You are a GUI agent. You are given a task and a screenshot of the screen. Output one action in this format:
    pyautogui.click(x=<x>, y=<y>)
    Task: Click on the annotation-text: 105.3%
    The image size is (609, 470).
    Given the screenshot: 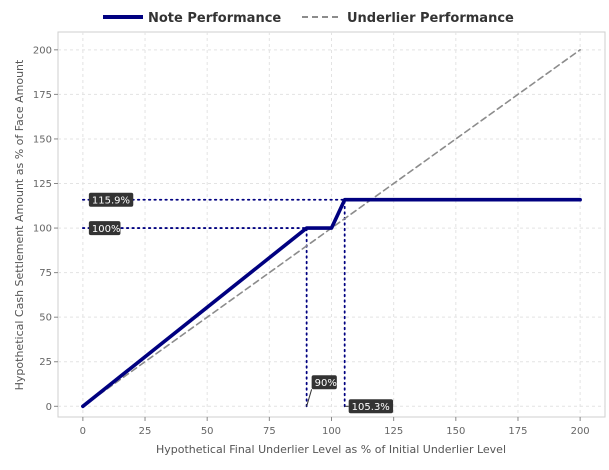 What is the action you would take?
    pyautogui.click(x=371, y=407)
    